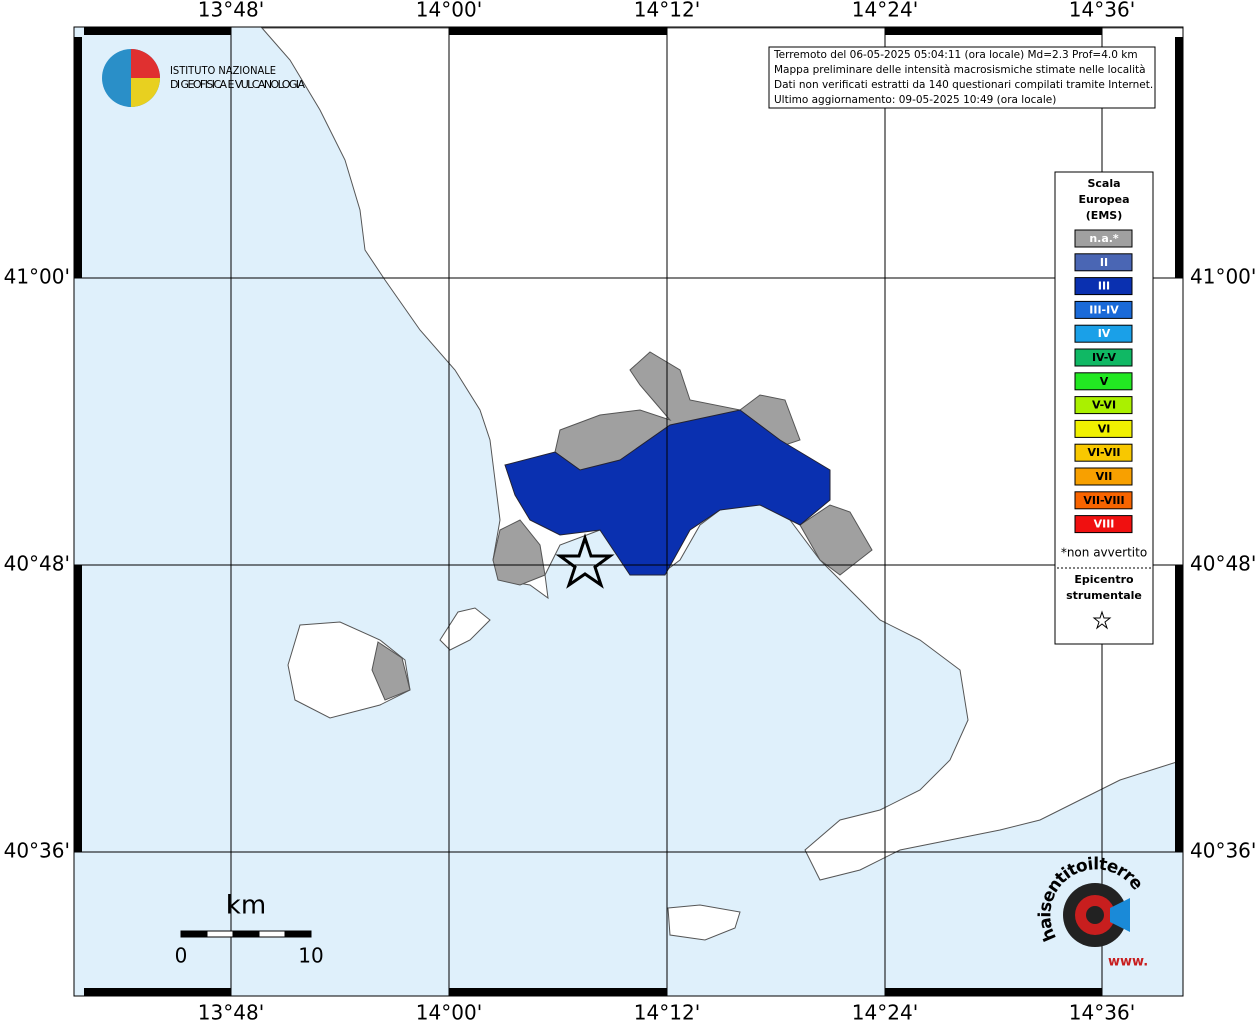  What do you see at coordinates (1103, 199) in the screenshot?
I see `legend-title: Europea` at bounding box center [1103, 199].